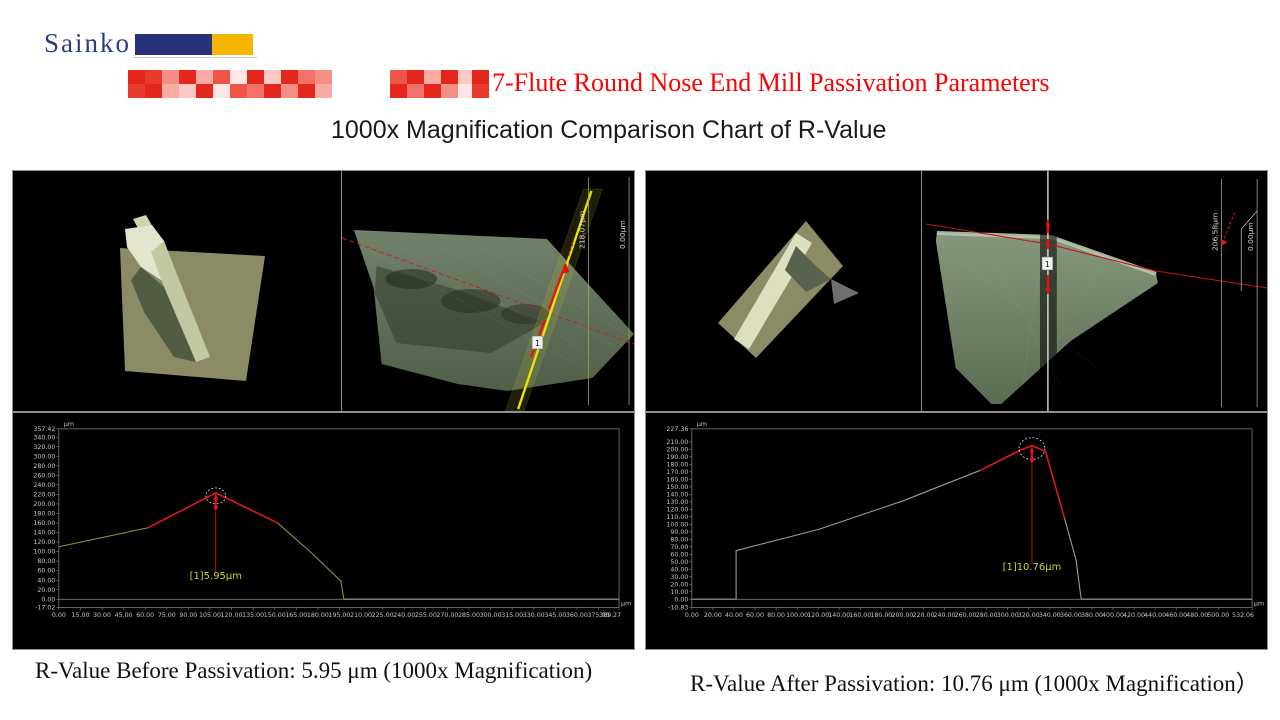  I want to click on svg-text: 90.00, so click(188, 615).